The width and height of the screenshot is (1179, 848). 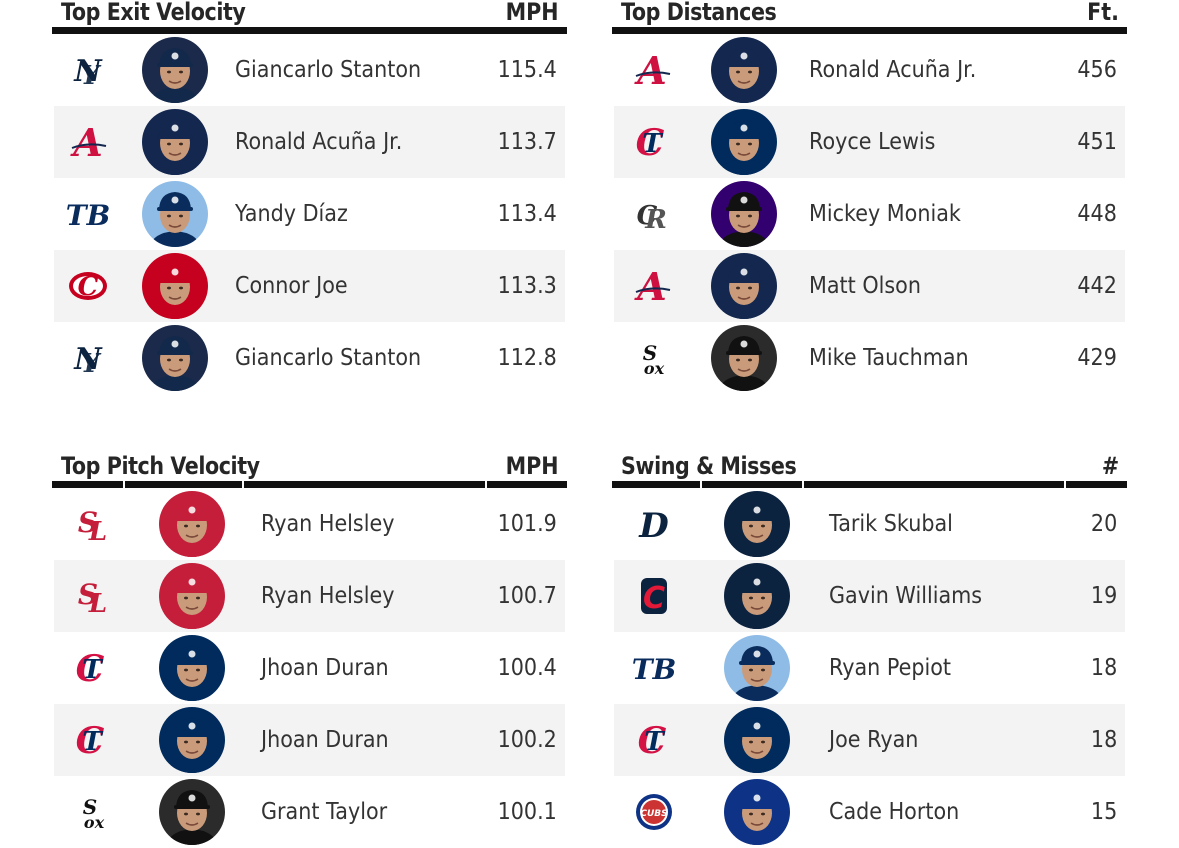 What do you see at coordinates (527, 142) in the screenshot?
I see `stat-value: 113.7` at bounding box center [527, 142].